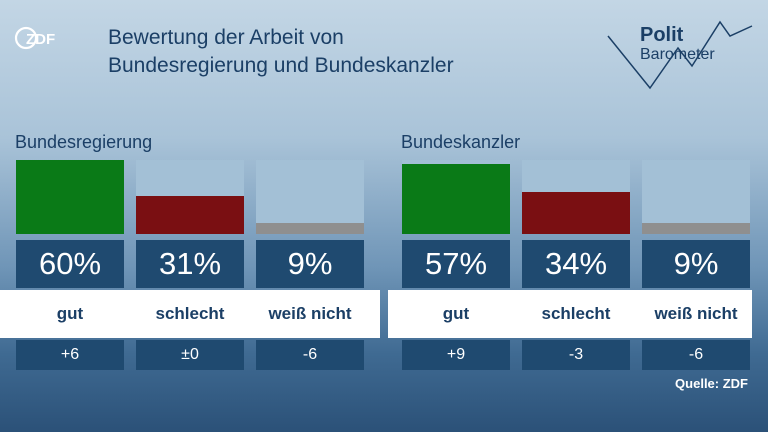 Image resolution: width=768 pixels, height=432 pixels. Describe the element at coordinates (281, 65) in the screenshot. I see `title-line-2: Bundesregierung und Bundeskanzler` at that location.